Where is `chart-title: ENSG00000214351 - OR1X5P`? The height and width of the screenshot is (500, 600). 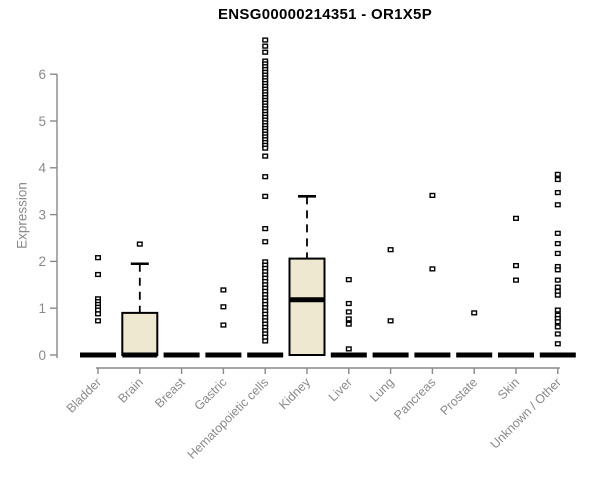
chart-title: ENSG00000214351 - OR1X5P is located at coordinates (325, 14).